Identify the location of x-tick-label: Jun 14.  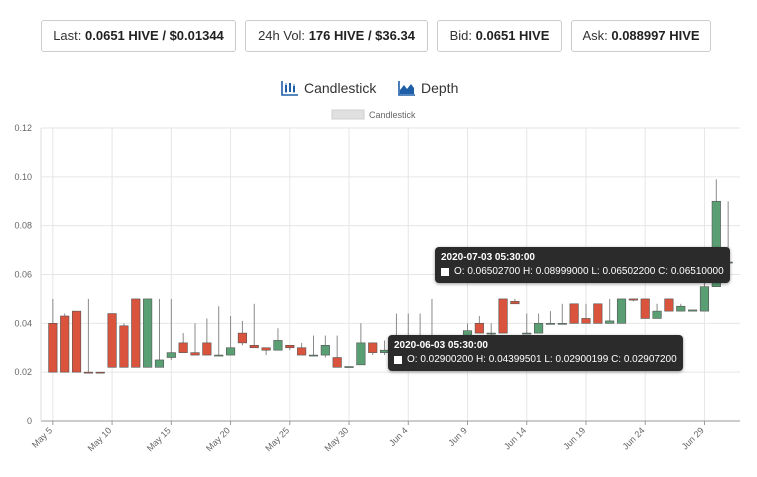
(515, 438).